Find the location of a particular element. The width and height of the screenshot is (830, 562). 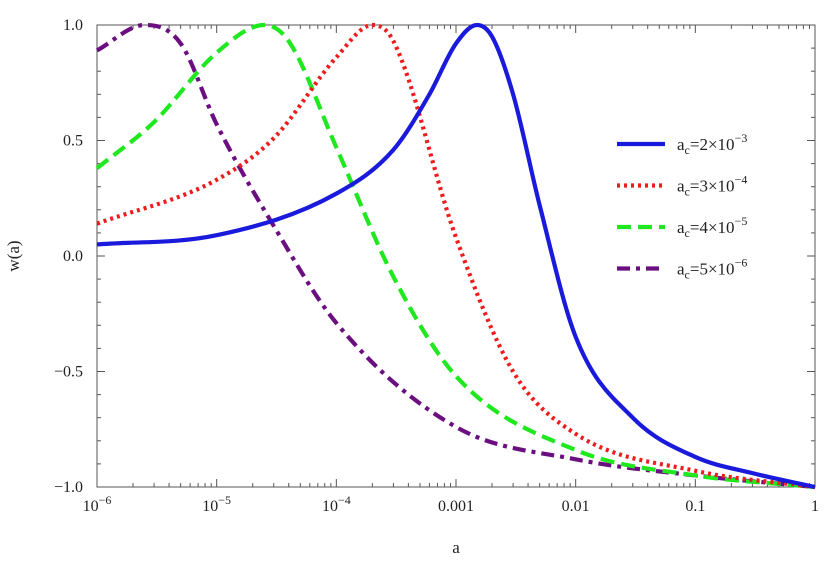

y-tick-label: 0.5 is located at coordinates (73, 141).